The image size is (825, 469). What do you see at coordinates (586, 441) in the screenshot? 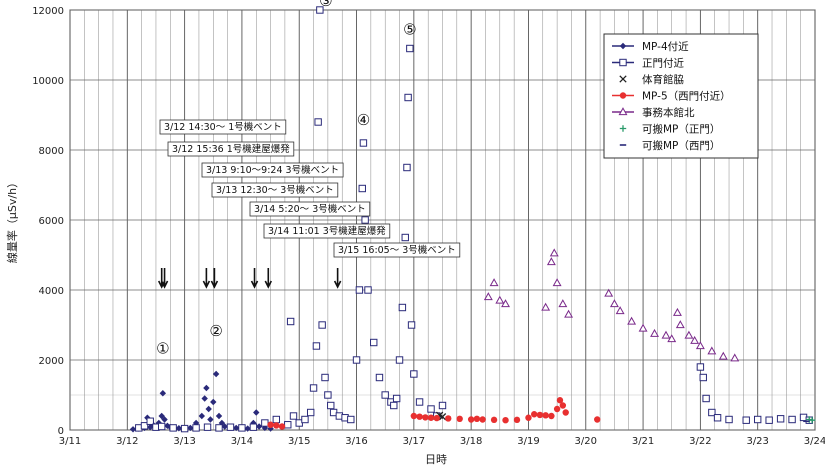
I see `x-tick-label: 3/20` at bounding box center [586, 441].